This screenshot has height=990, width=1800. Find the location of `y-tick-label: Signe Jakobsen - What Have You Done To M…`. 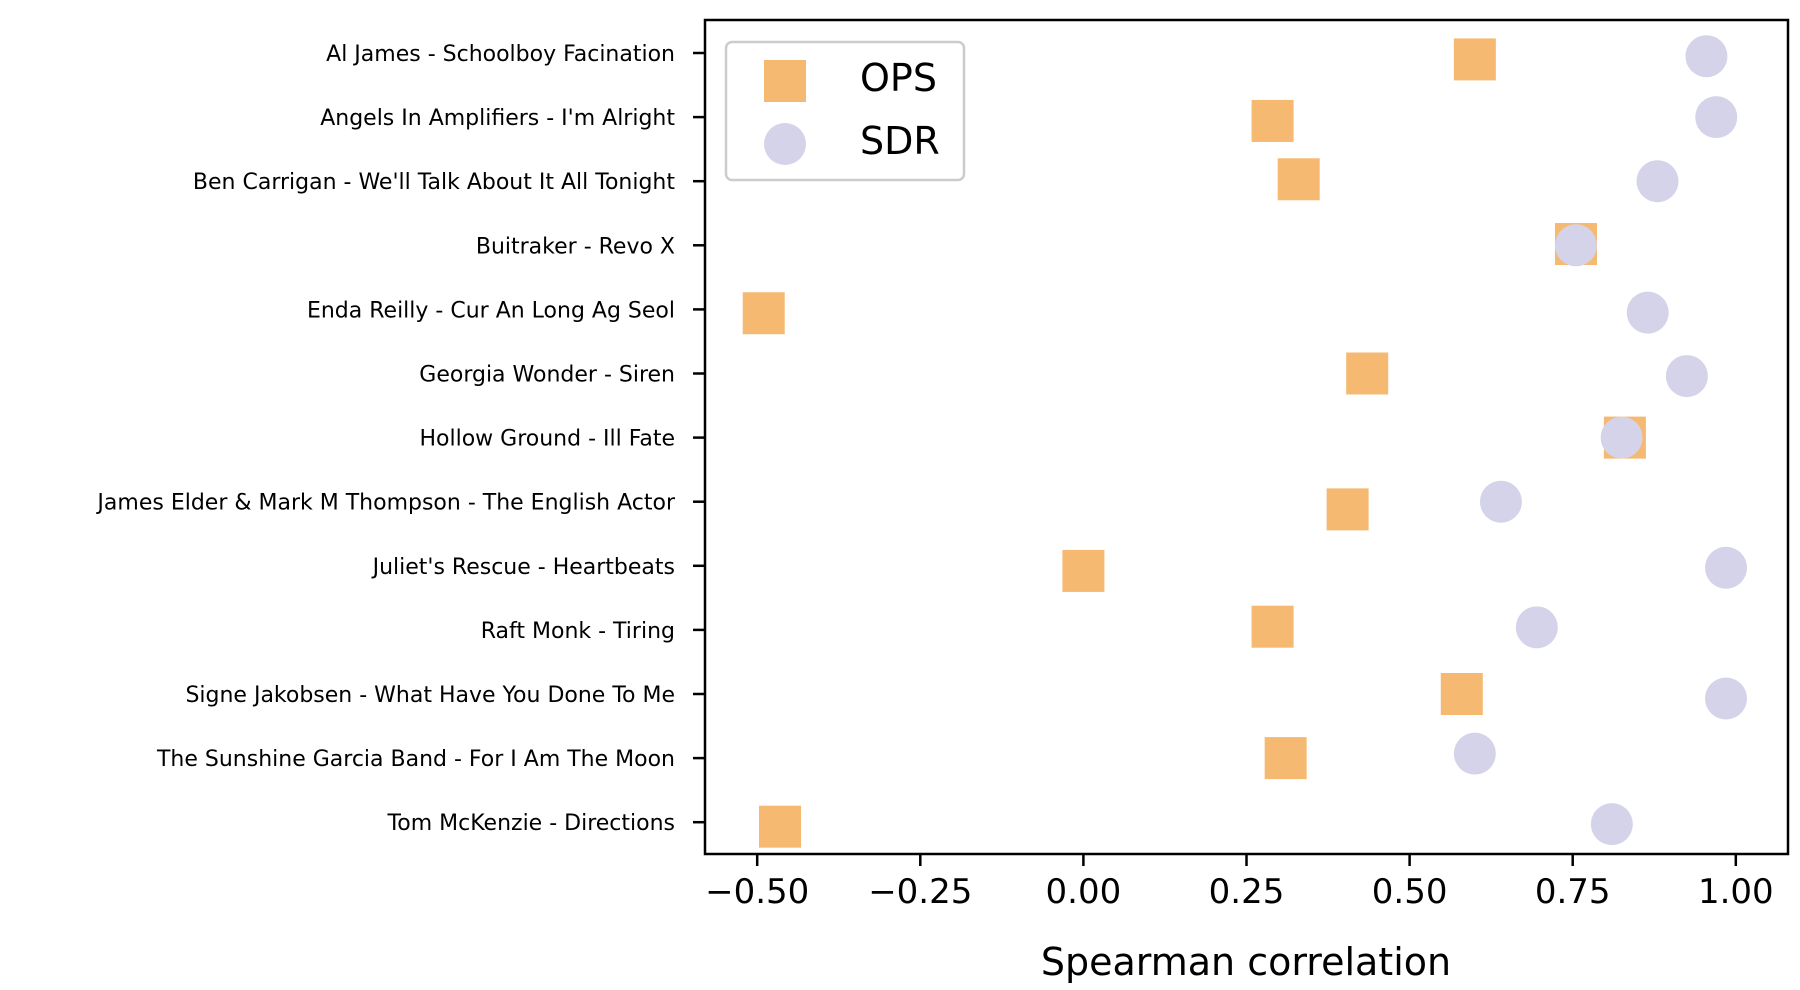

y-tick-label: Signe Jakobsen - What Have You Done To M… is located at coordinates (430, 695).